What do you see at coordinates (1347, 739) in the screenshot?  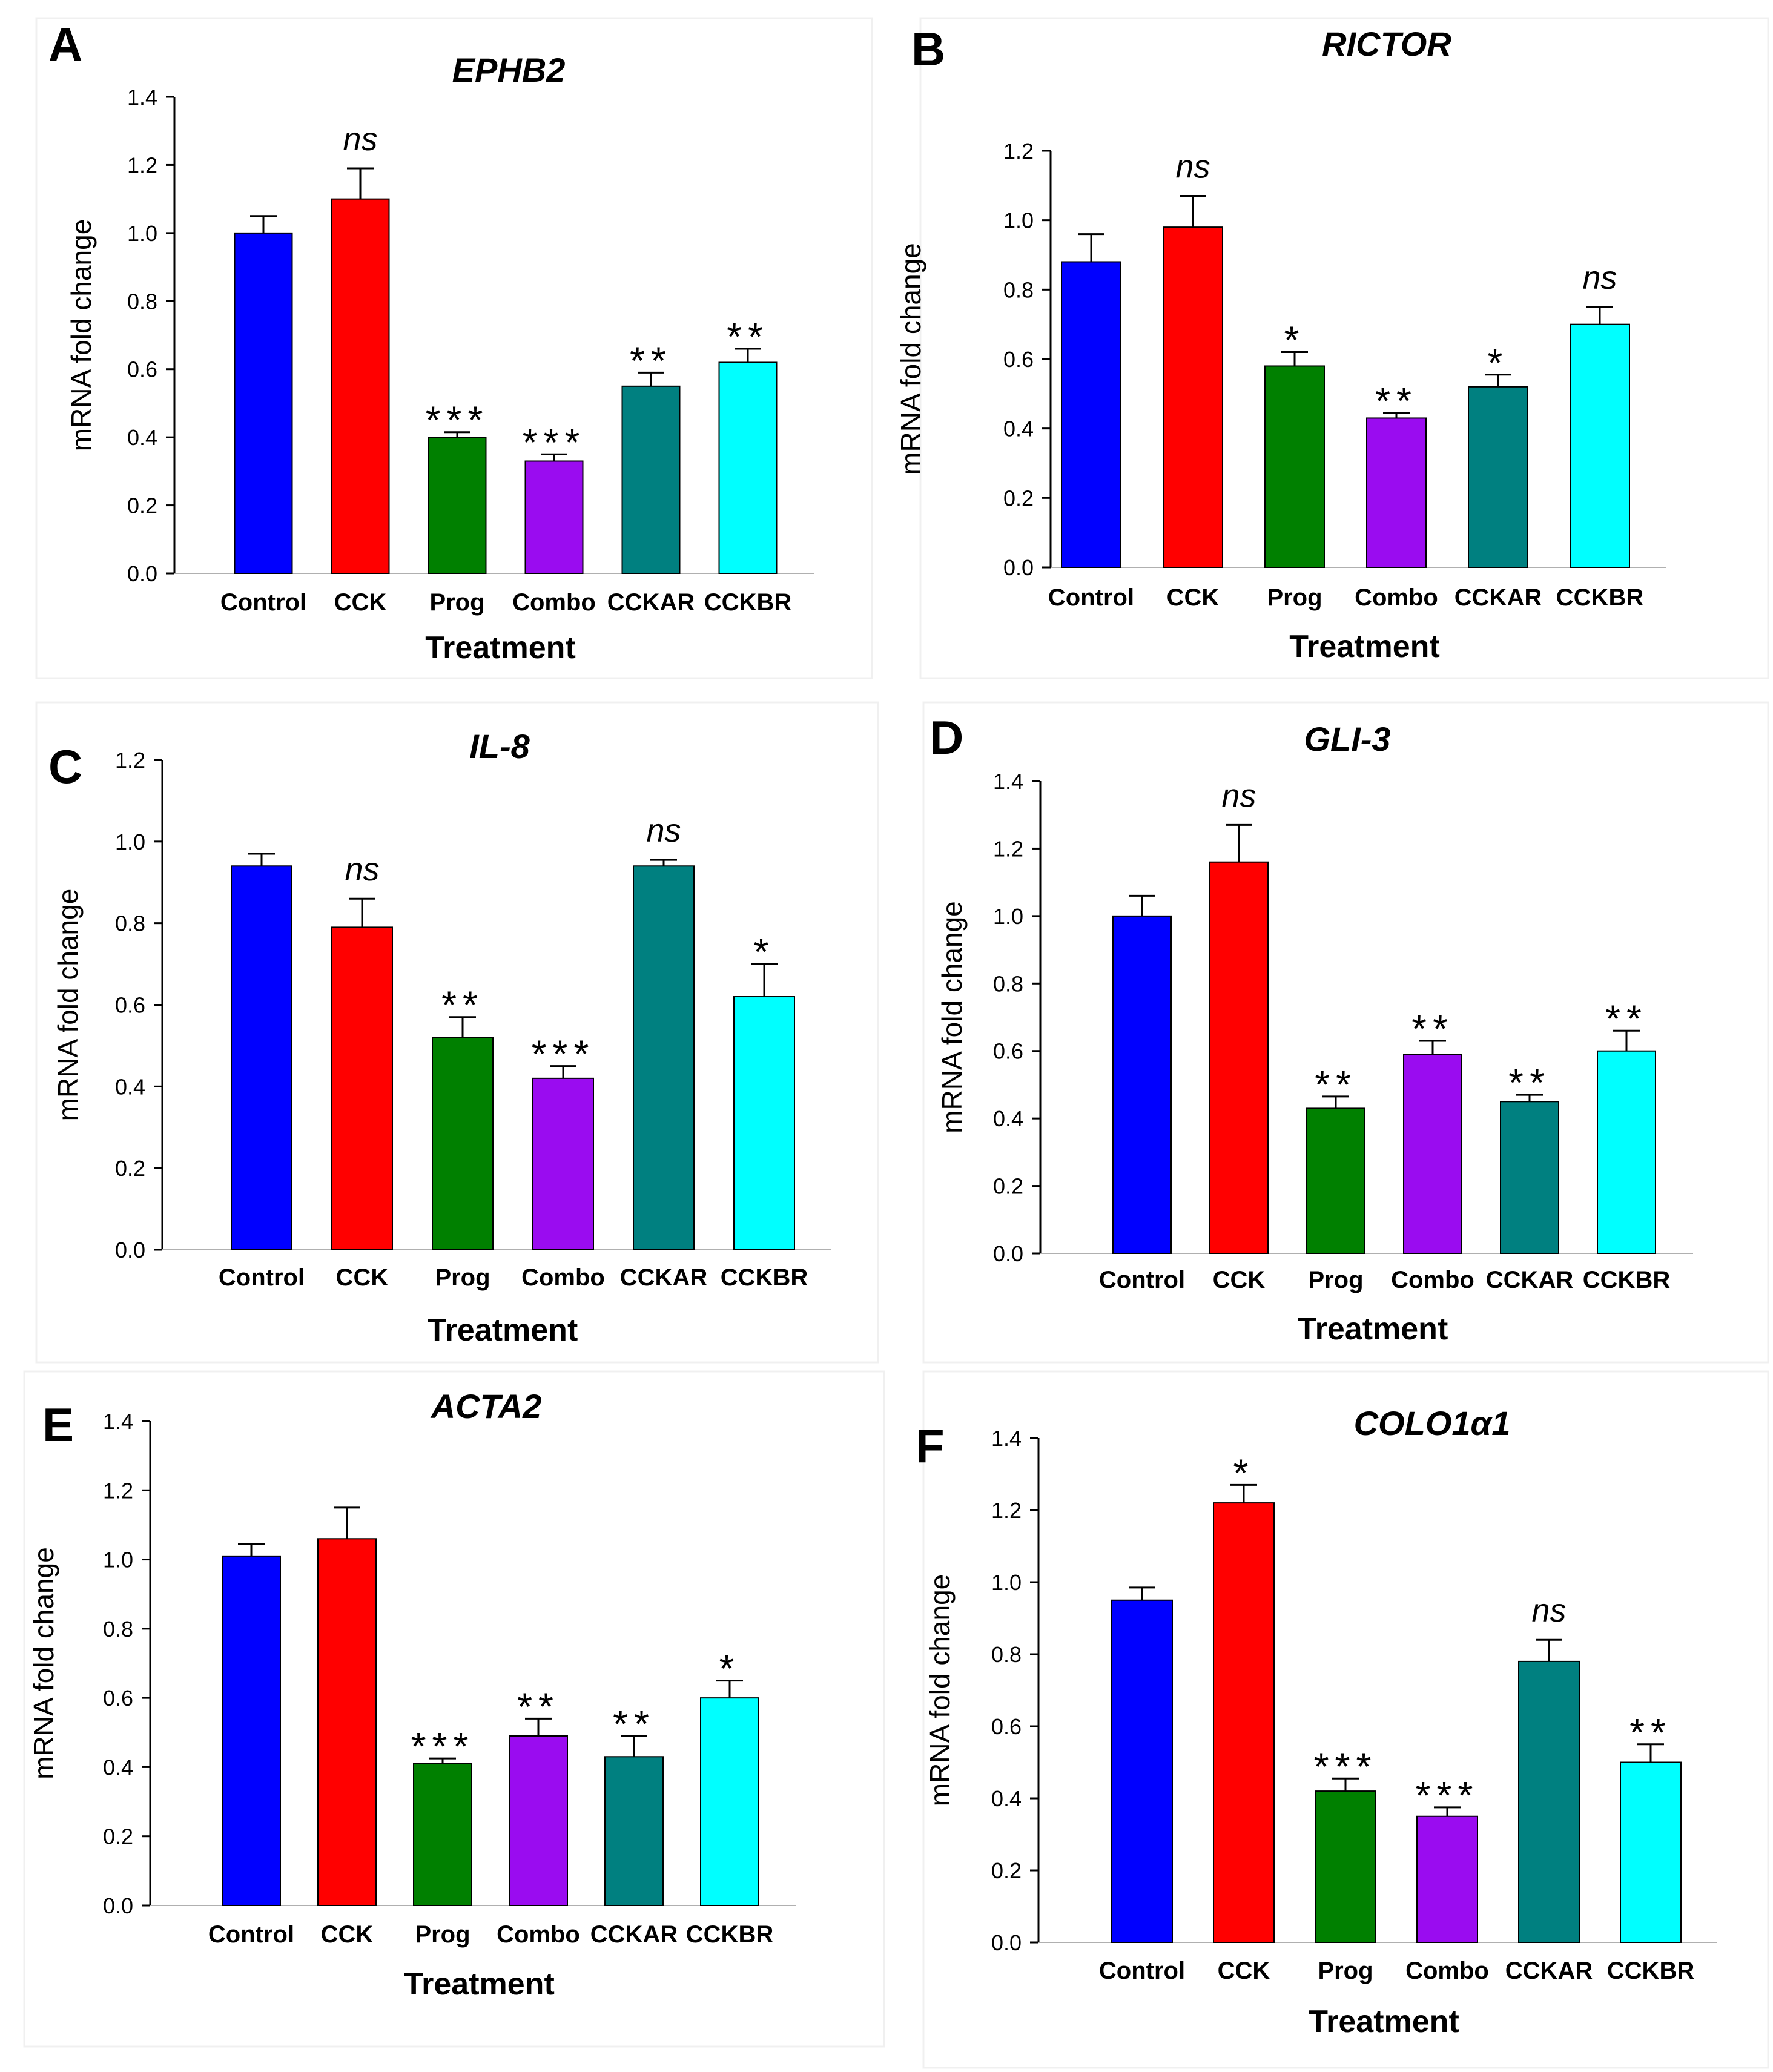 I see `chart-title: GLI-3` at bounding box center [1347, 739].